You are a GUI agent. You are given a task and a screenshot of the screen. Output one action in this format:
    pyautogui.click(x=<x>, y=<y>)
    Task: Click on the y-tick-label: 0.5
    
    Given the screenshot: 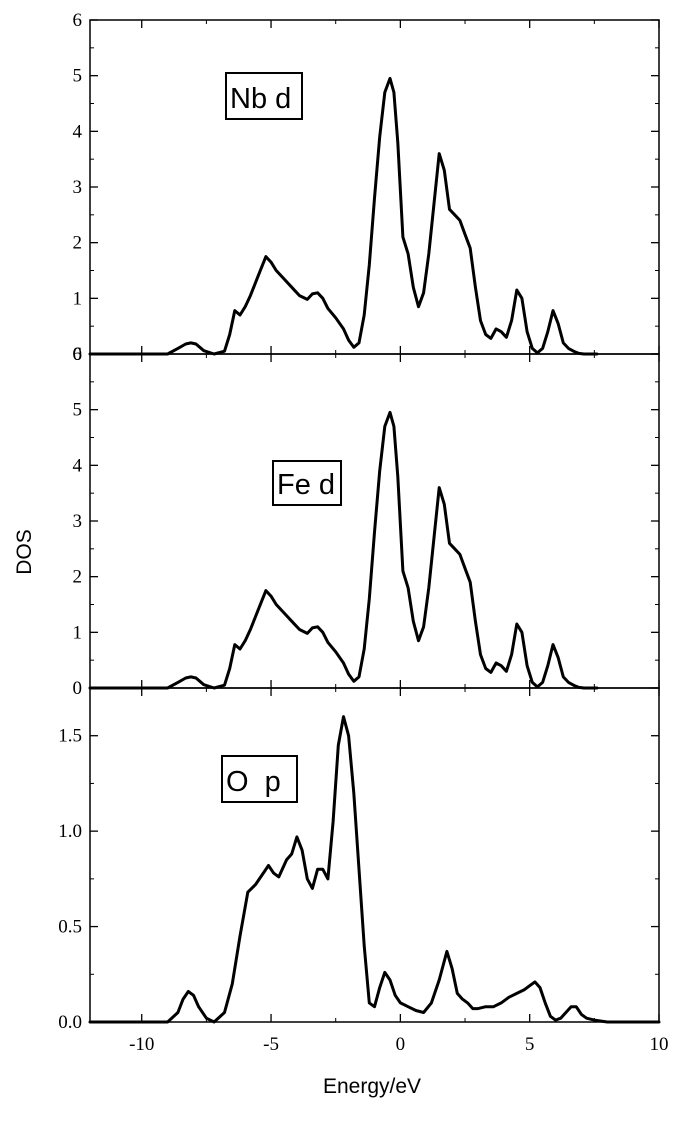 What is the action you would take?
    pyautogui.click(x=70, y=927)
    